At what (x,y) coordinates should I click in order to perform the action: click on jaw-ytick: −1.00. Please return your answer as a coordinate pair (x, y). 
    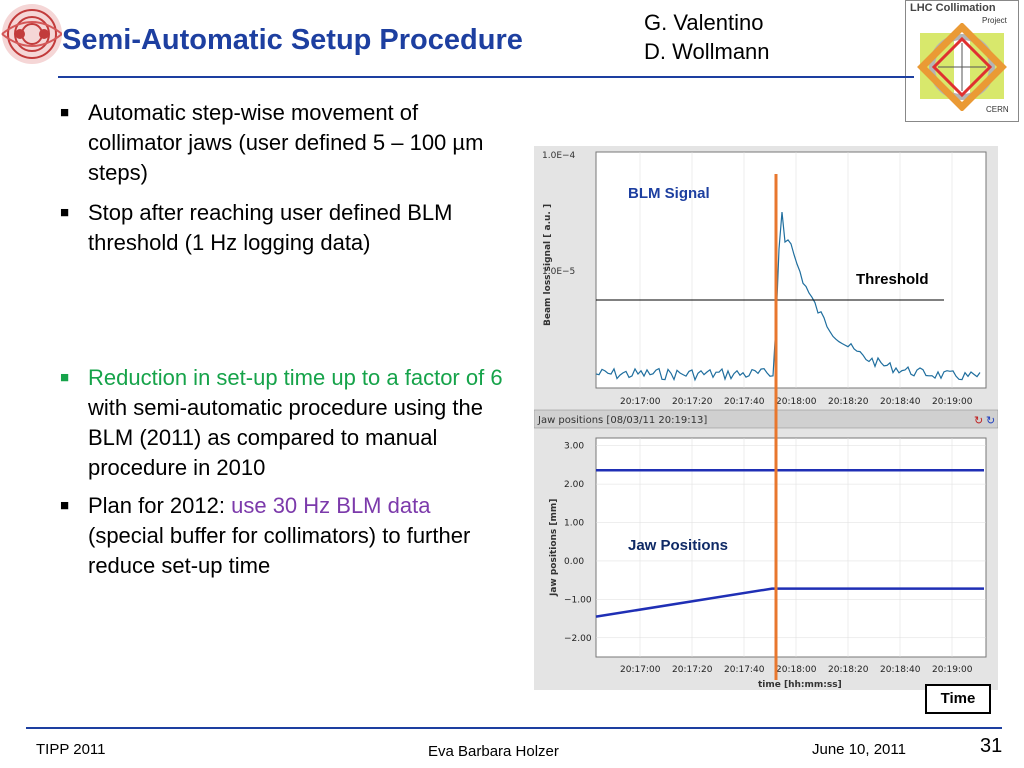
    Looking at the image, I should click on (578, 600).